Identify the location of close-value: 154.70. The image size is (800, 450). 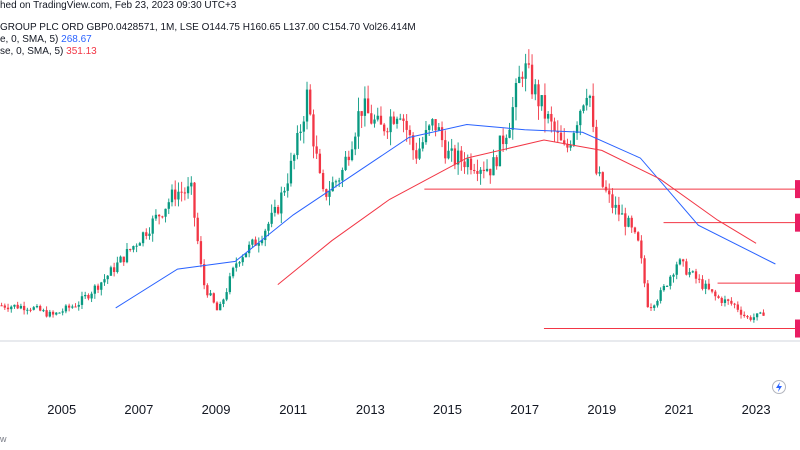
(345, 27).